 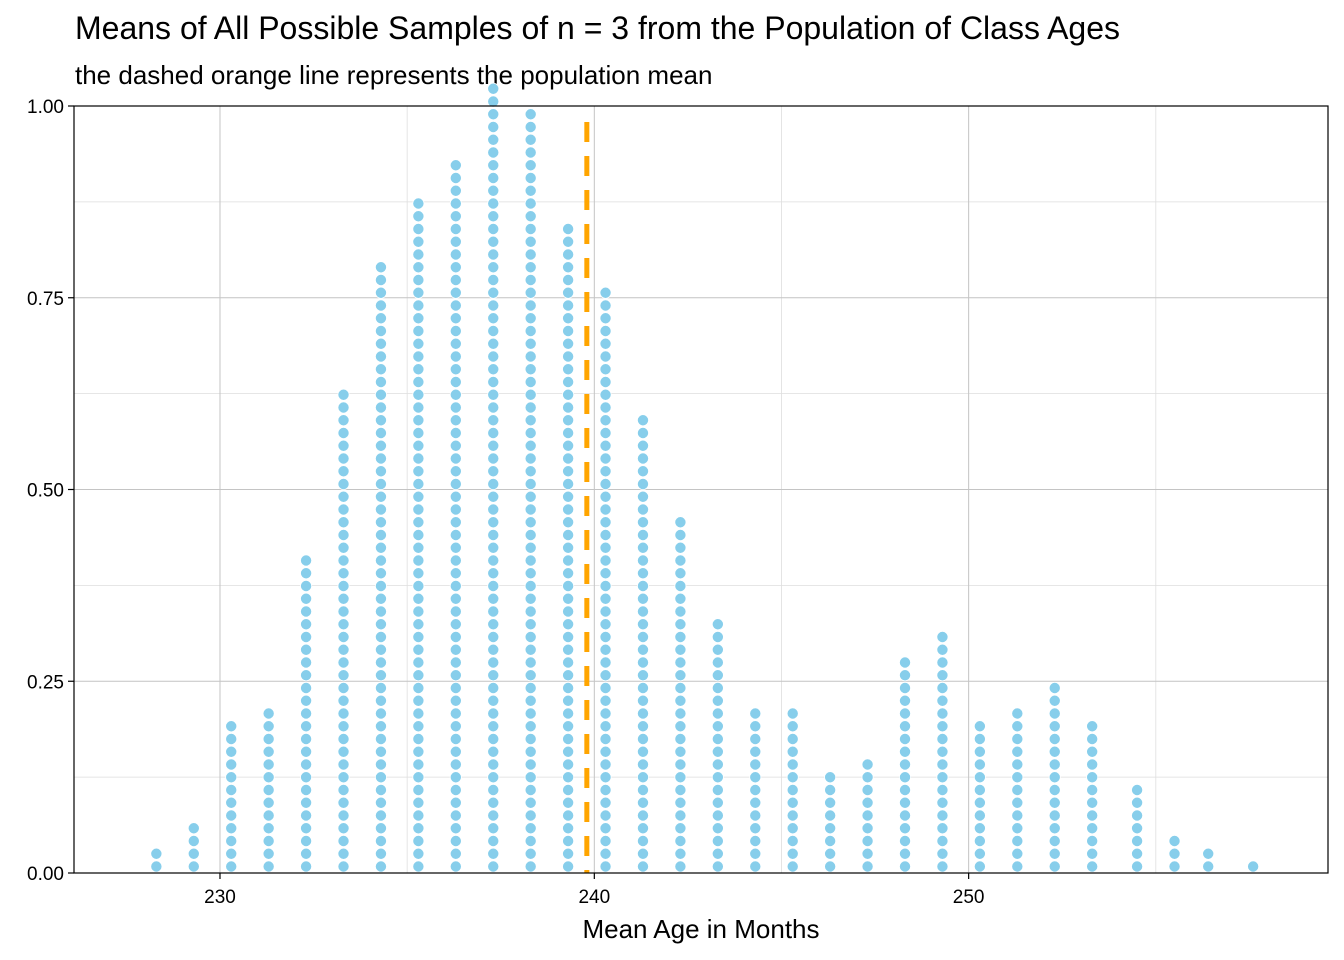 What do you see at coordinates (45, 491) in the screenshot?
I see `y-tick-label: 0.50` at bounding box center [45, 491].